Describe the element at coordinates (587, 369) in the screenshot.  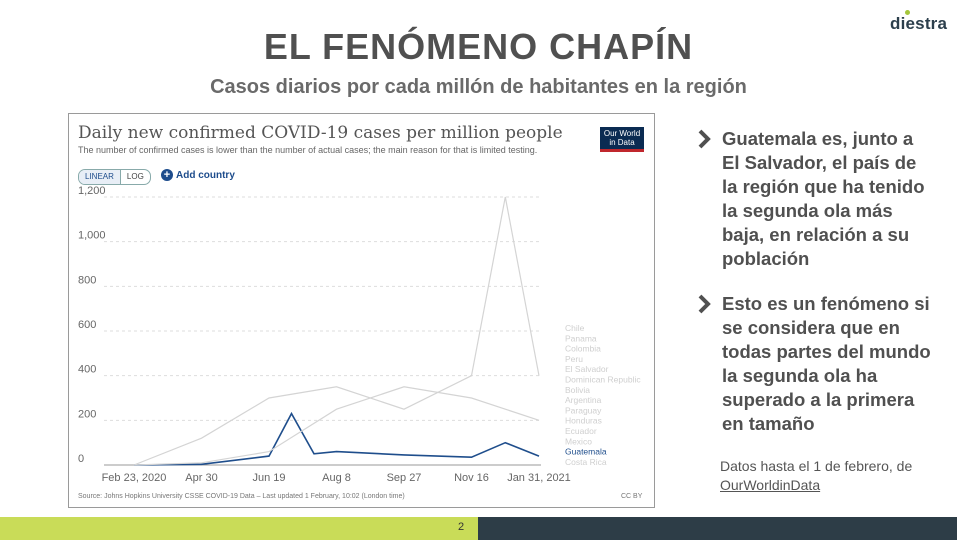
I see `legend-item-el-salvador: El Salvador` at that location.